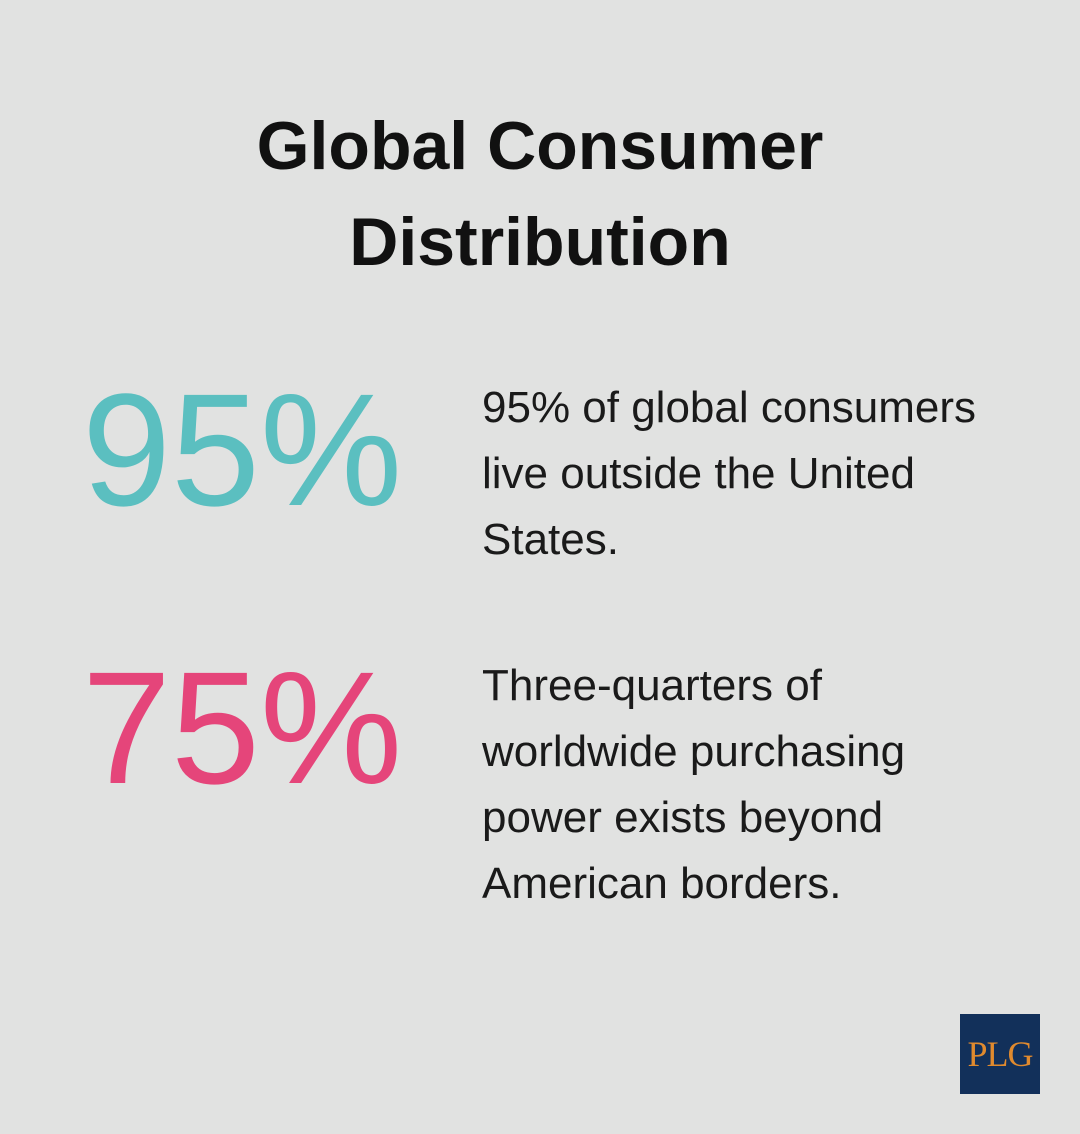  Describe the element at coordinates (540, 194) in the screenshot. I see `title: Global Consumer Distribution` at that location.